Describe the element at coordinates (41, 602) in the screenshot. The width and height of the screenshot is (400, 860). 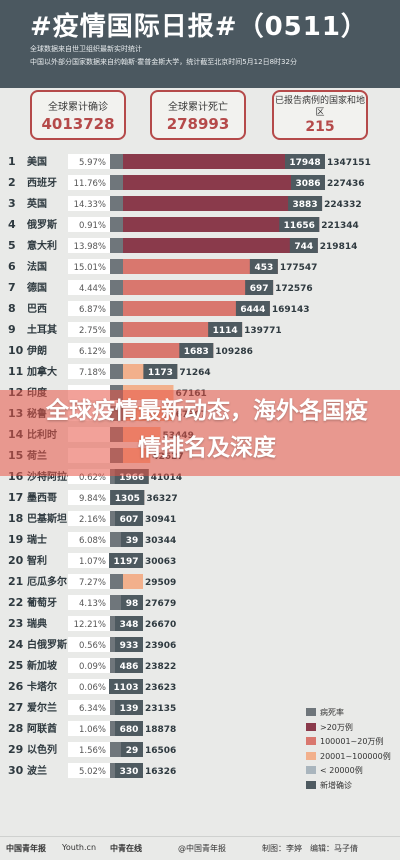
I see `country-label: 葡萄牙` at that location.